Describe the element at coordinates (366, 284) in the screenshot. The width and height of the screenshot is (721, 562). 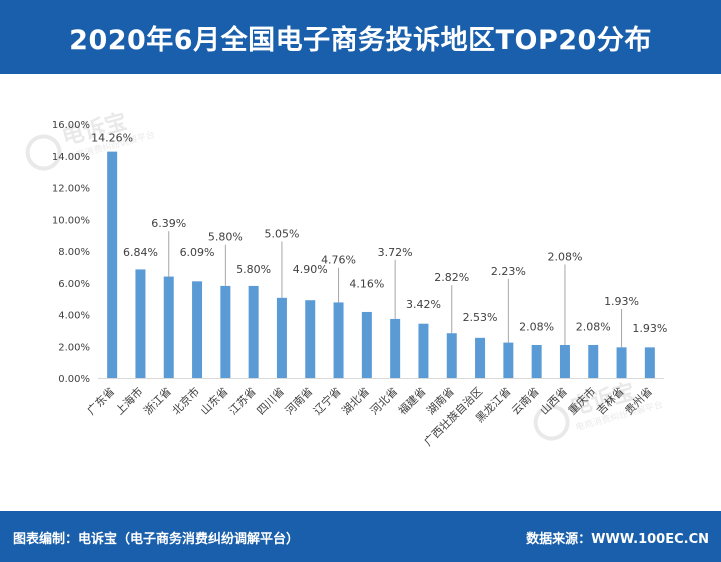
I see `value-label: 4.16%` at that location.